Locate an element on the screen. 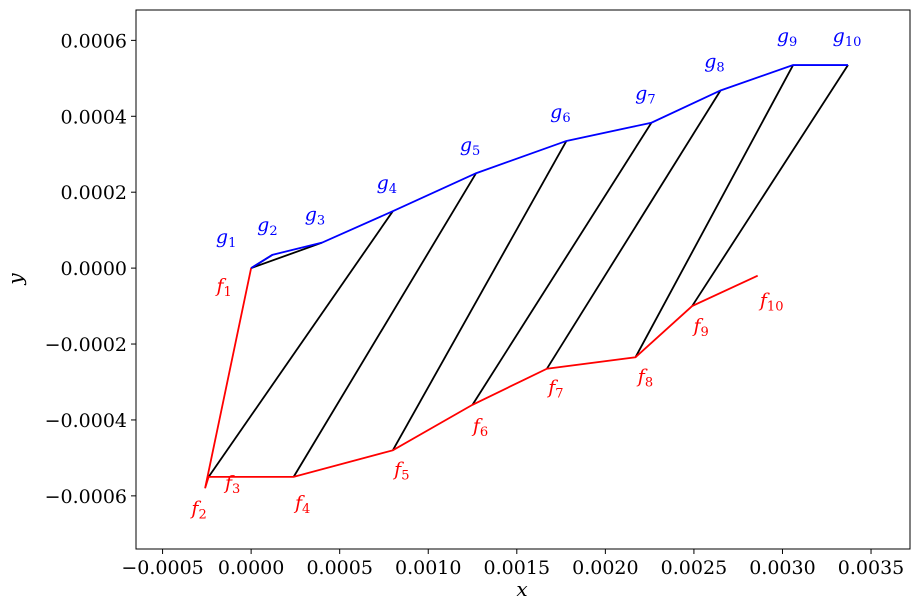 The height and width of the screenshot is (612, 920). y-tick-label: 0.0000 is located at coordinates (94, 269).